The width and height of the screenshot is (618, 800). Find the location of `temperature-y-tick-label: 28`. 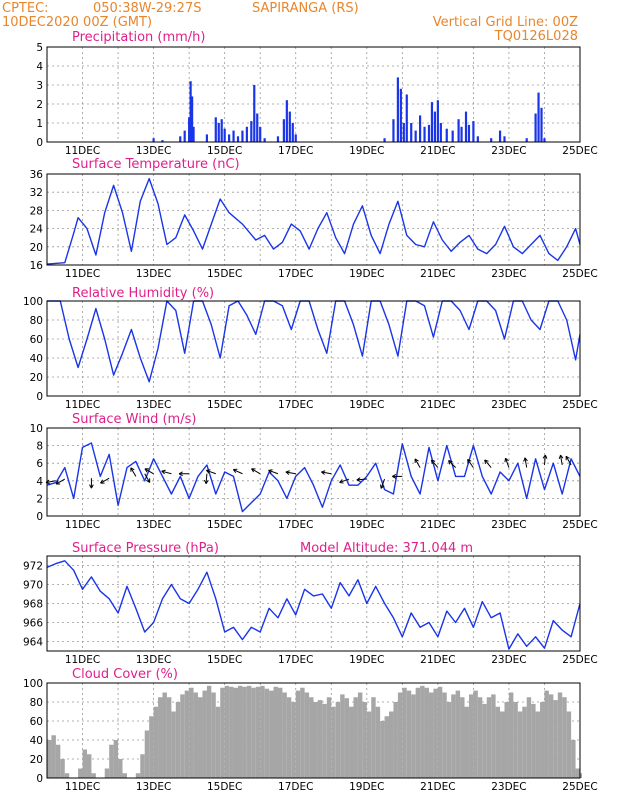

temperature-y-tick-label: 28 is located at coordinates (36, 211).